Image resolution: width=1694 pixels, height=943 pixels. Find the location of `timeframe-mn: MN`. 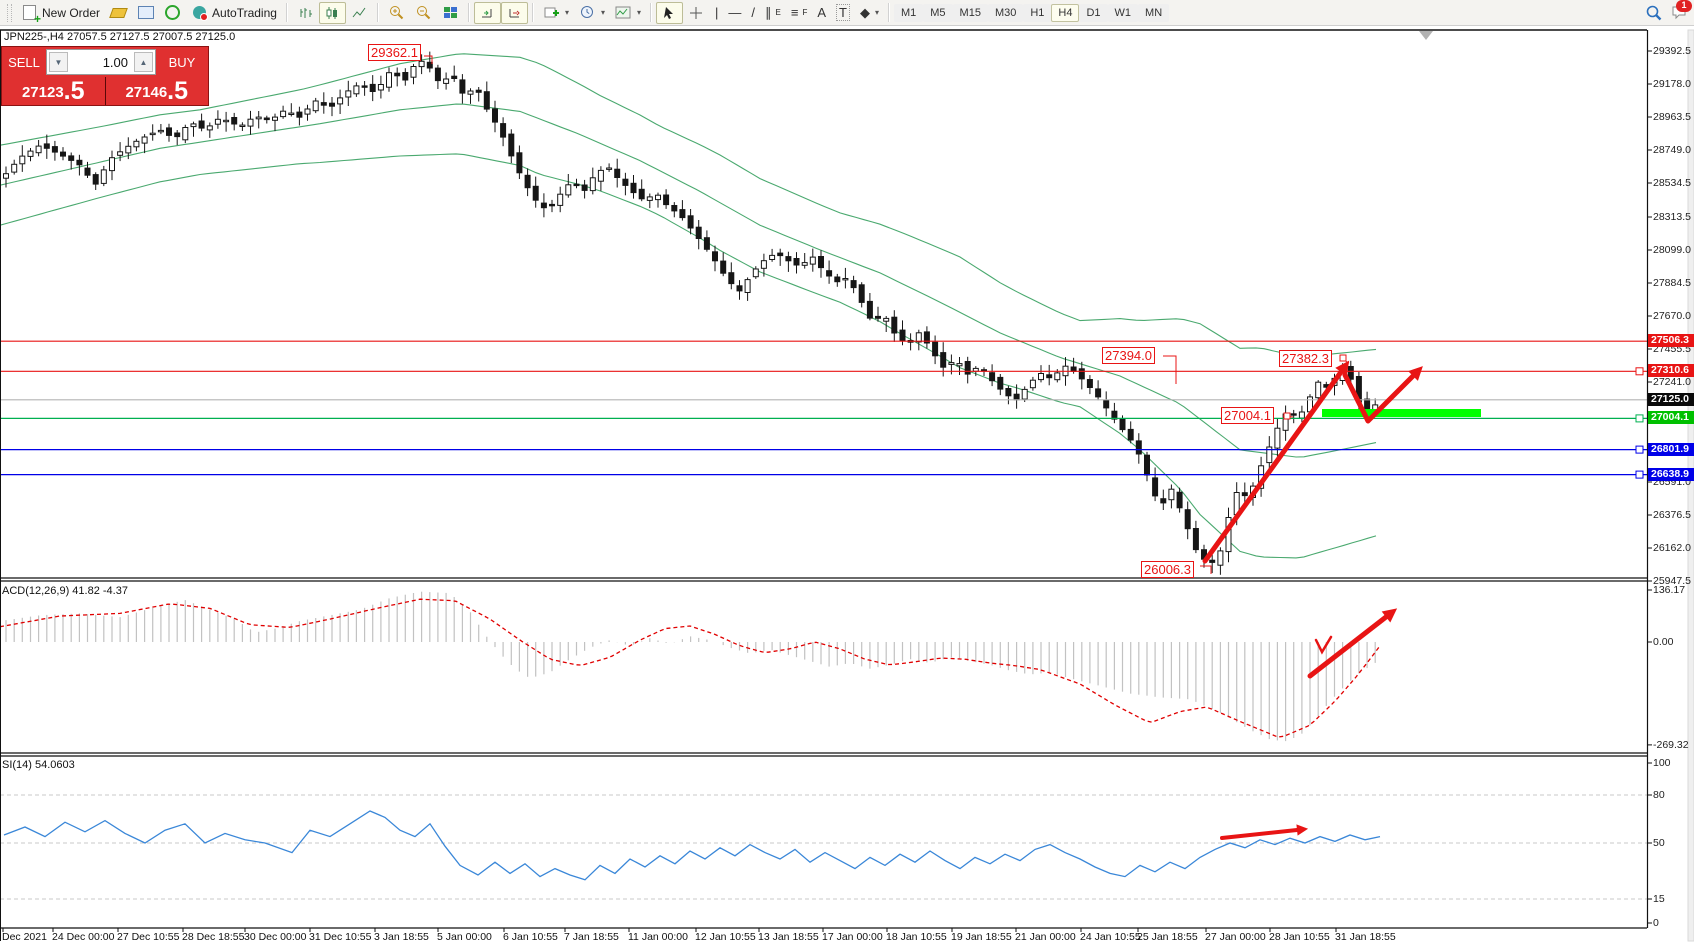

timeframe-mn: MN is located at coordinates (1154, 12).